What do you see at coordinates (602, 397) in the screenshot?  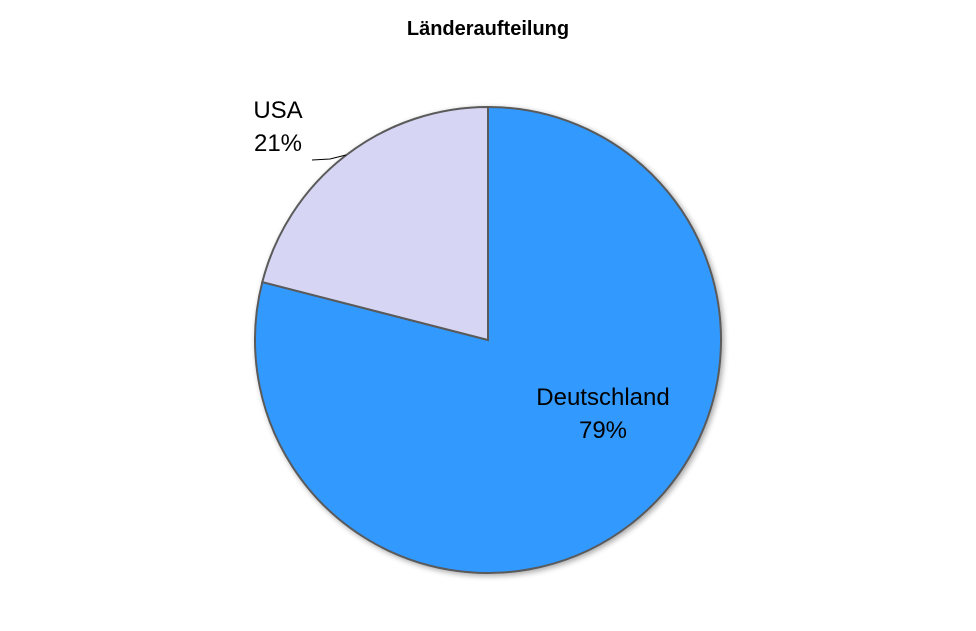 I see `data-label-name: Deutschland` at bounding box center [602, 397].